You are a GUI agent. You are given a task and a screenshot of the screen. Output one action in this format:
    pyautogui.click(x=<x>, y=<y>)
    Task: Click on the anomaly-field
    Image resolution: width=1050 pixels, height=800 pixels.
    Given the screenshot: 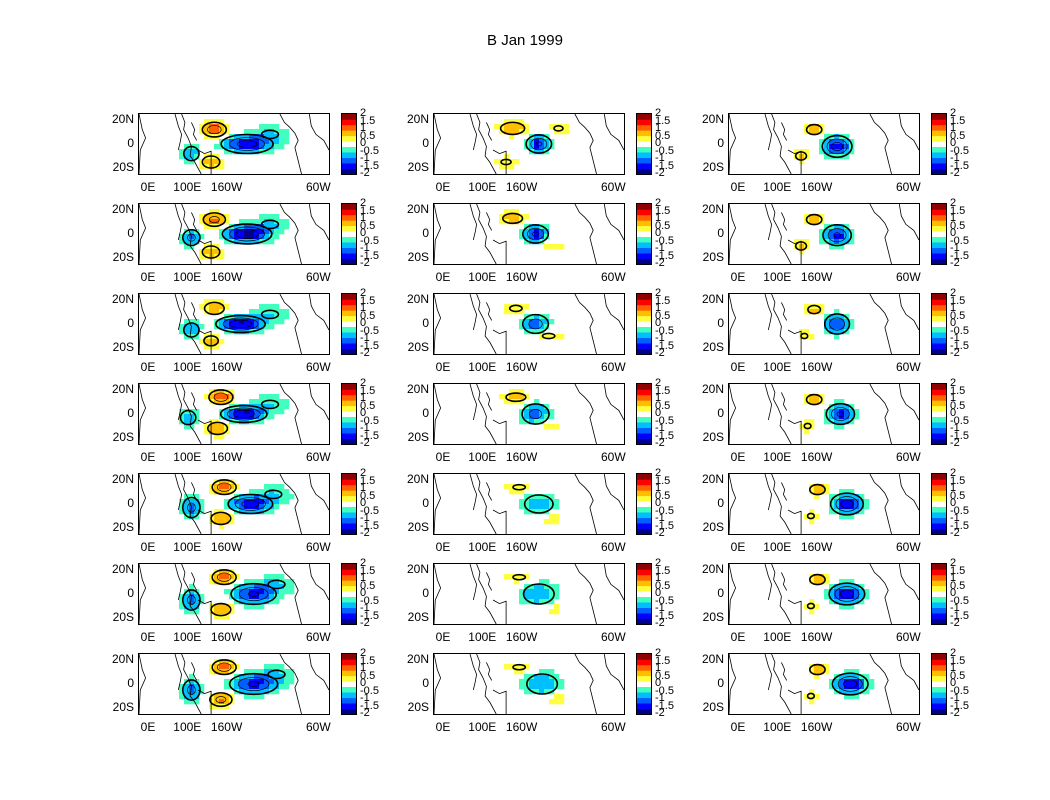 What is the action you would take?
    pyautogui.click(x=234, y=594)
    